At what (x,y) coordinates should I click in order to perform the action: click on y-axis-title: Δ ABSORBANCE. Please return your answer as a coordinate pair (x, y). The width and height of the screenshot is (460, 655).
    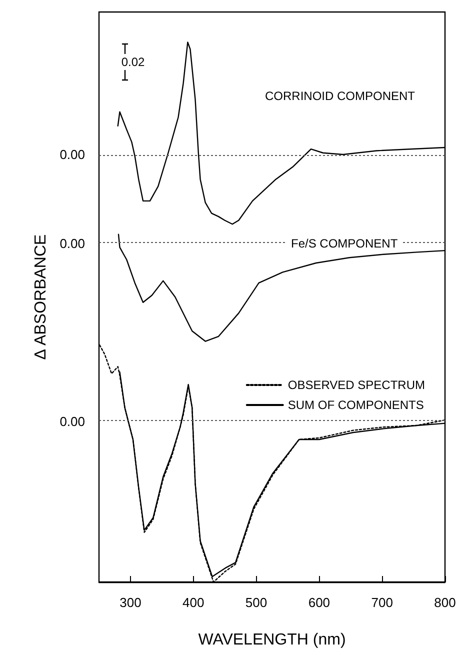
    Looking at the image, I should click on (41, 297).